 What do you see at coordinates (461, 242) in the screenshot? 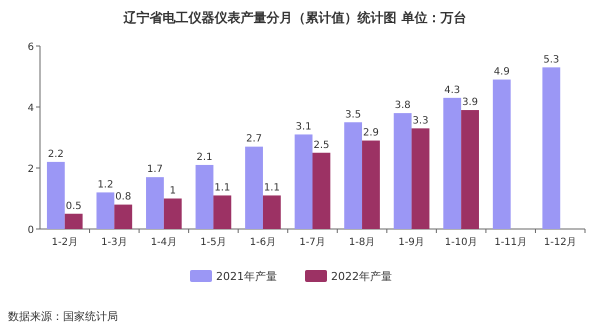
I see `x-tick-label: 1-10月` at bounding box center [461, 242].